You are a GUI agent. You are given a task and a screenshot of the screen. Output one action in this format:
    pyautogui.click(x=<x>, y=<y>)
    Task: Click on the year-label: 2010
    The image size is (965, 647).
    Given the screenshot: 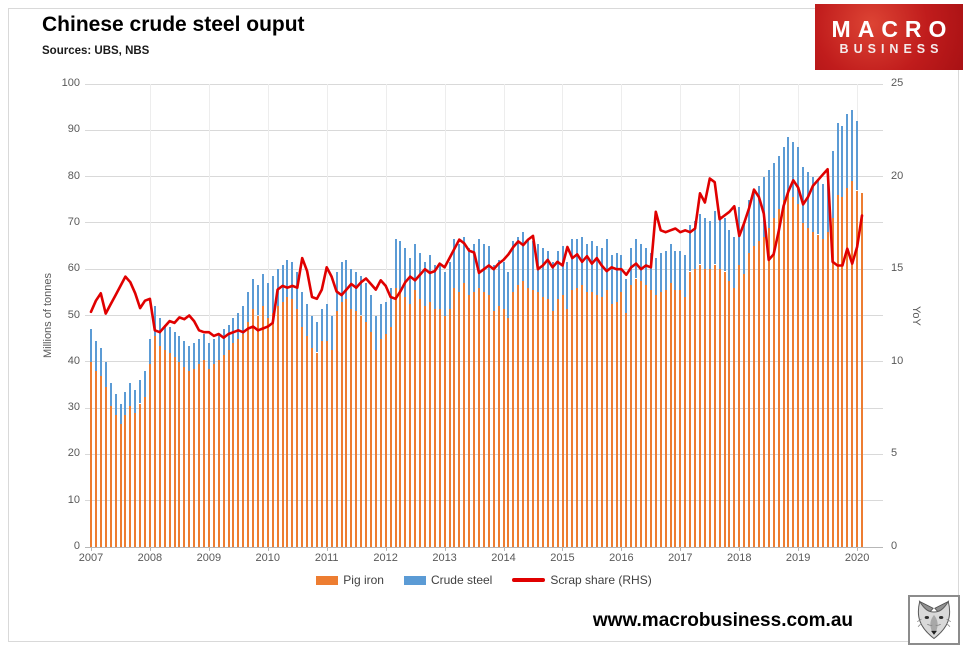 What is the action you would take?
    pyautogui.click(x=268, y=558)
    